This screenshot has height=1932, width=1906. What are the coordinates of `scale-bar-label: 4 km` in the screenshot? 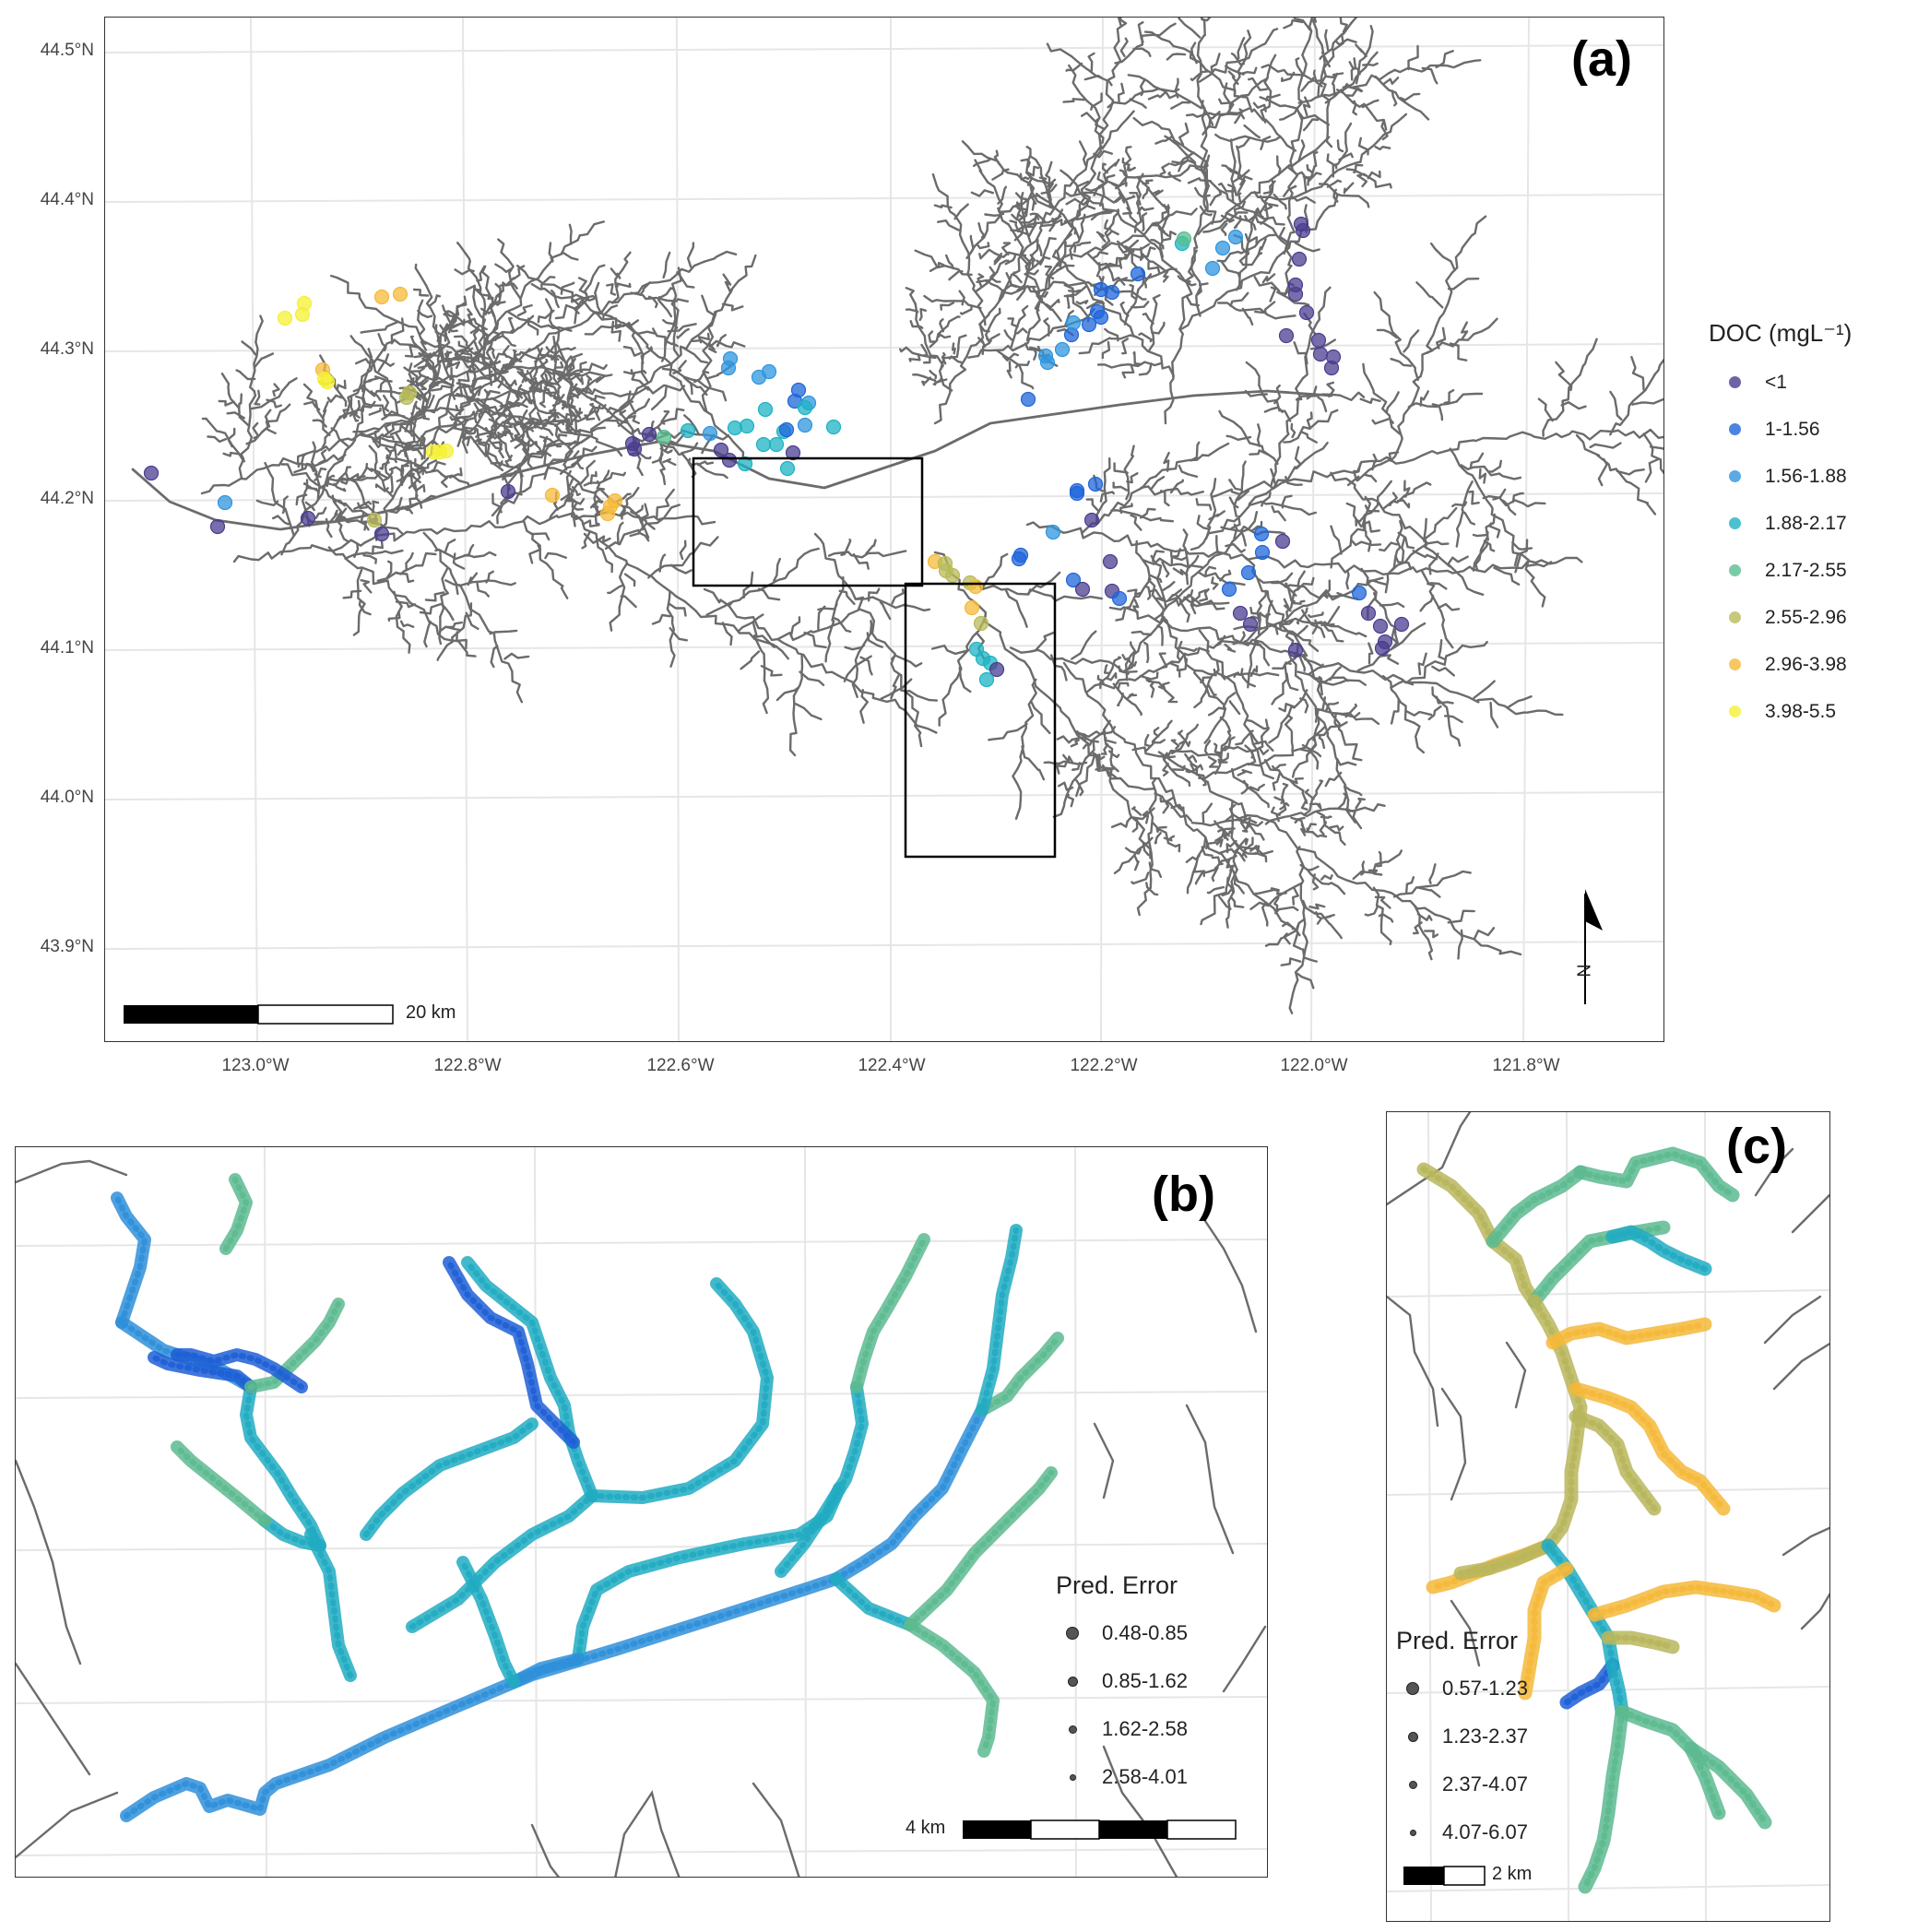 It's located at (926, 1828).